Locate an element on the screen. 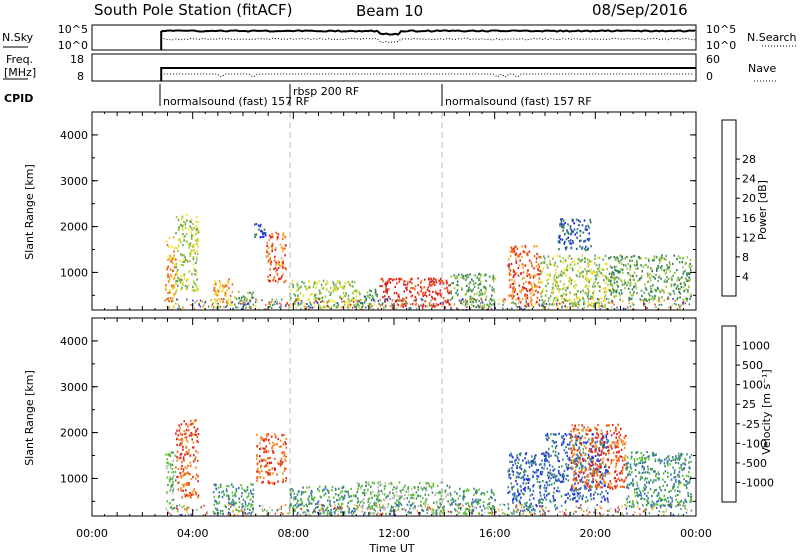 The width and height of the screenshot is (800, 558). power-ytick-label: 2000 is located at coordinates (74, 227).